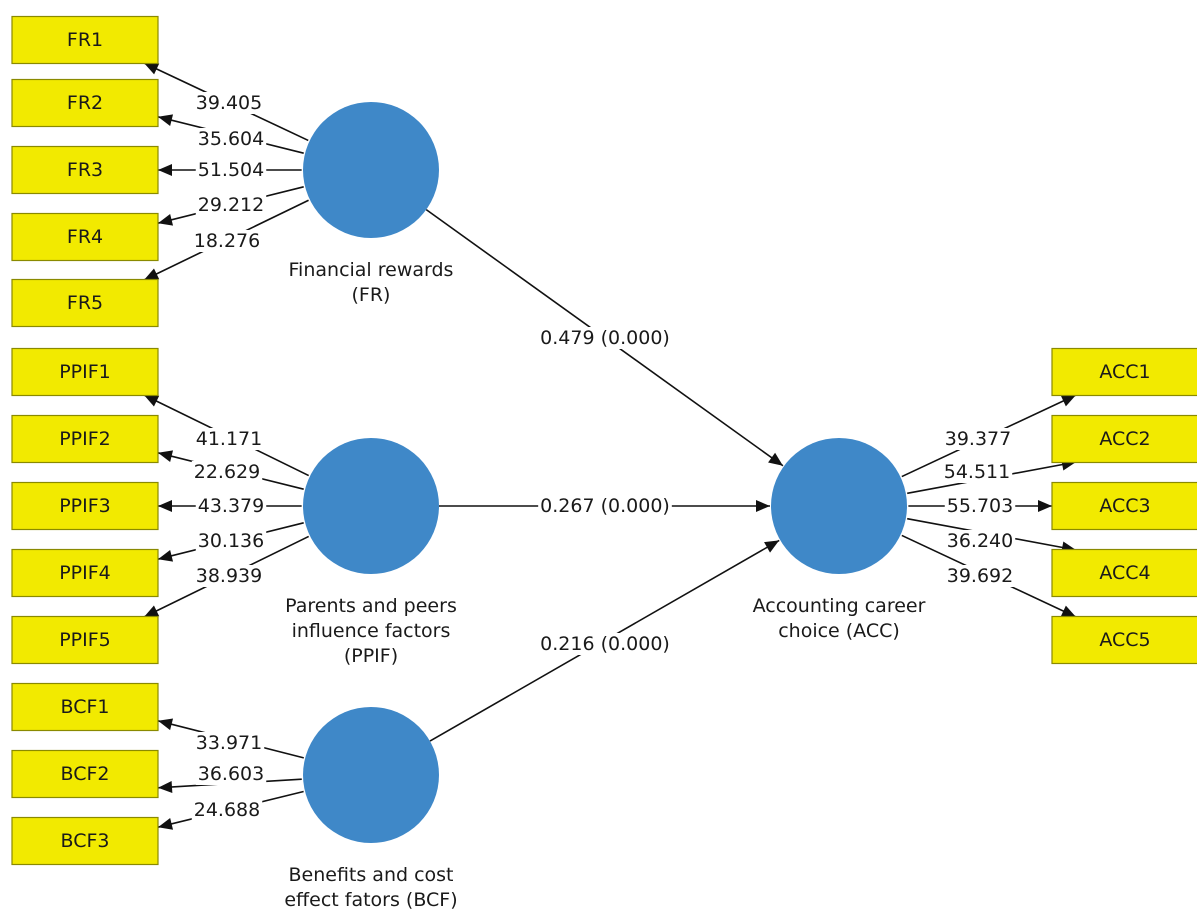  I want to click on bcf1-loading-value: 33.971, so click(229, 743).